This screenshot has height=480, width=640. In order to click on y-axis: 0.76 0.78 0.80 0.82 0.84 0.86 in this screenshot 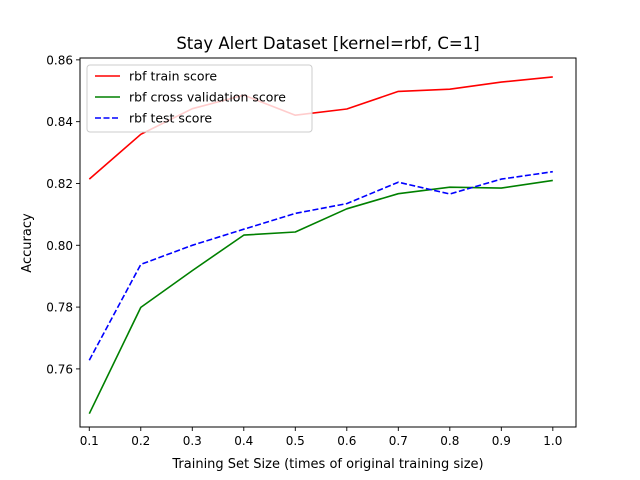, I will do `click(63, 214)`.